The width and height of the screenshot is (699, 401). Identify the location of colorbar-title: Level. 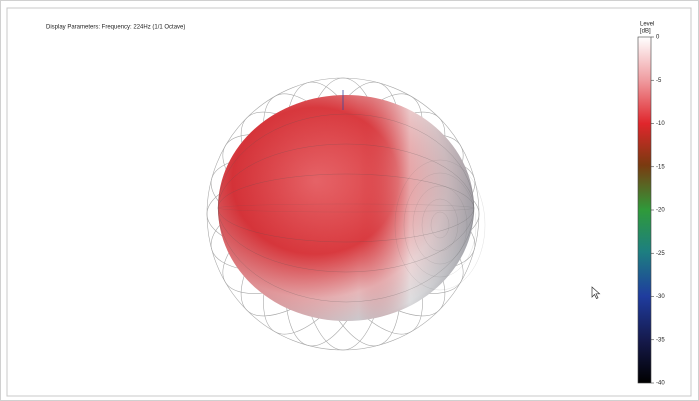
(647, 25).